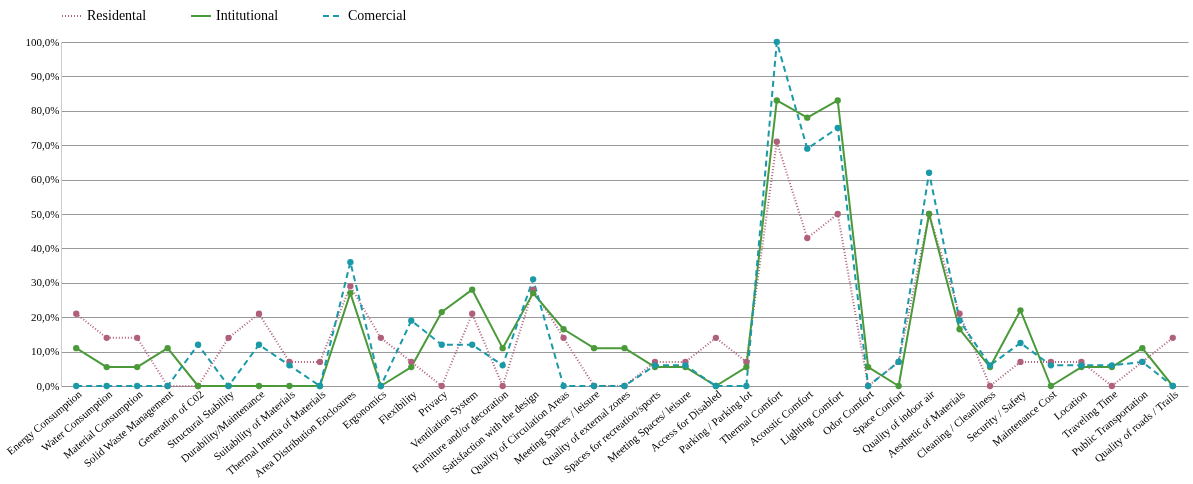 This screenshot has width=1193, height=484. Describe the element at coordinates (45, 144) in the screenshot. I see `y-tick-label: 70,0%` at that location.